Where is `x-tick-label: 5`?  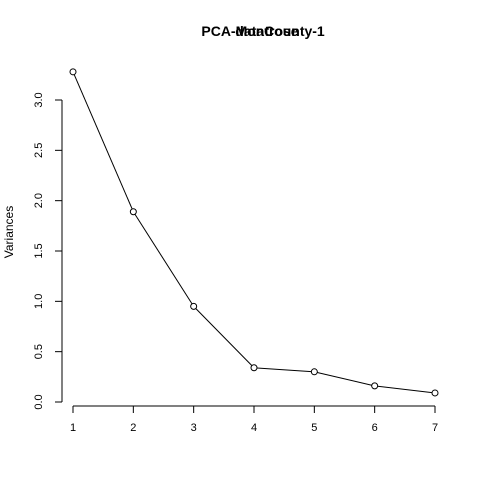
x-tick-label: 5 is located at coordinates (314, 428).